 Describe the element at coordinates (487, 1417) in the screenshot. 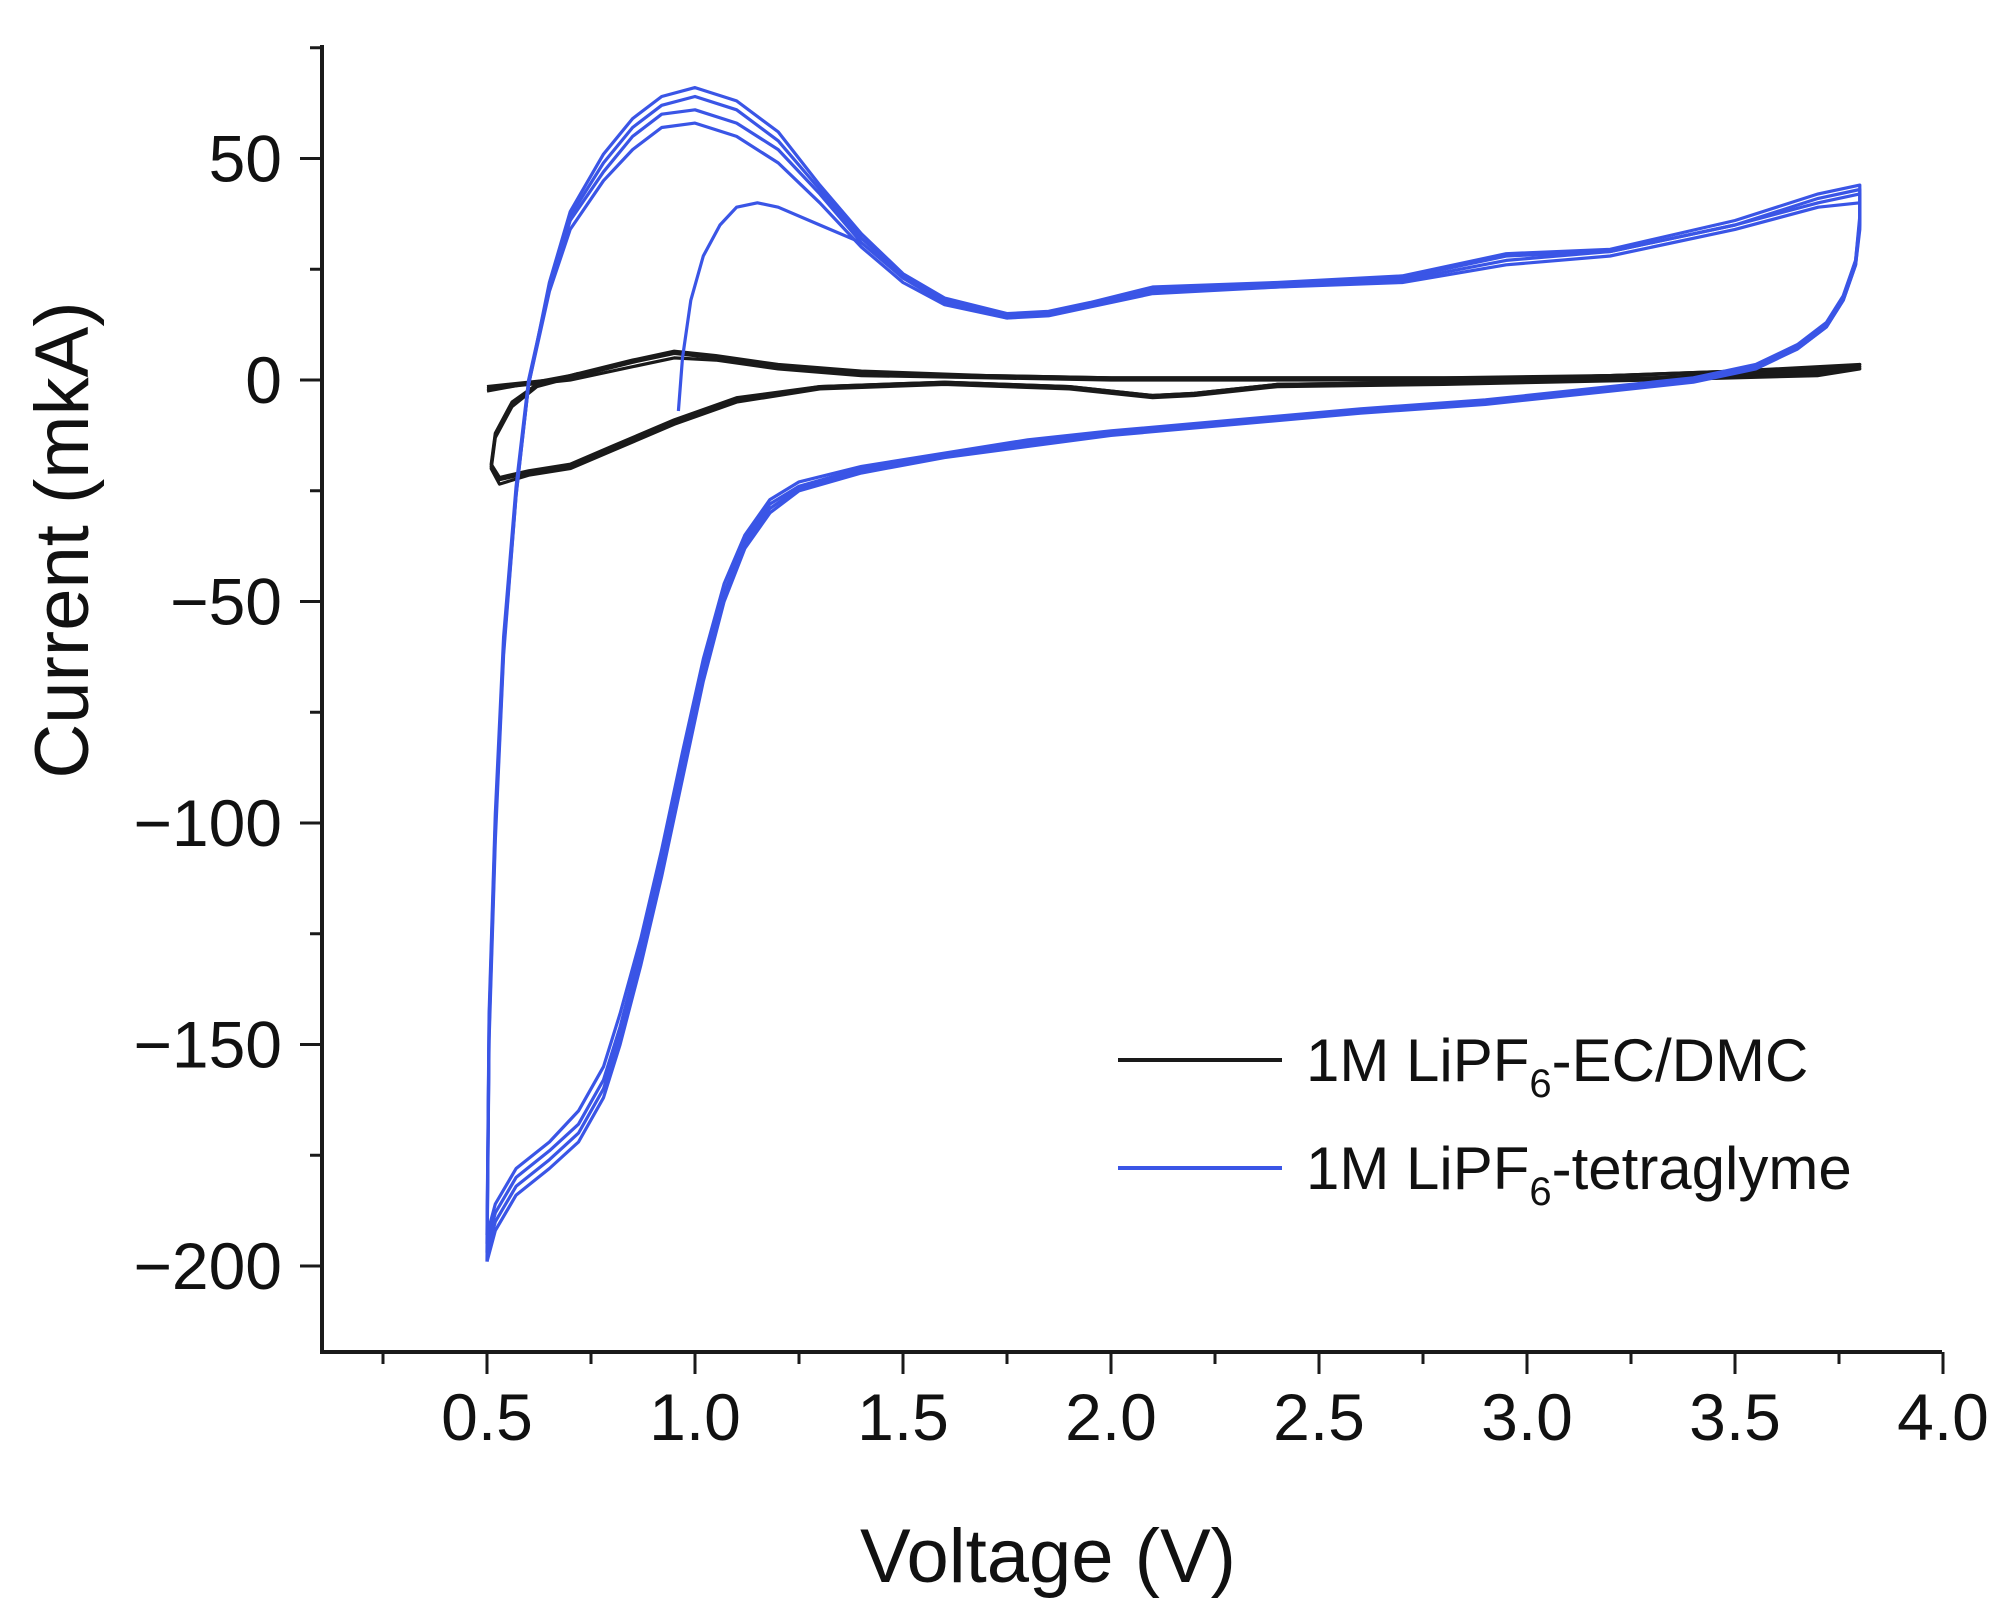

I see `x-tick-label: 0.5` at that location.